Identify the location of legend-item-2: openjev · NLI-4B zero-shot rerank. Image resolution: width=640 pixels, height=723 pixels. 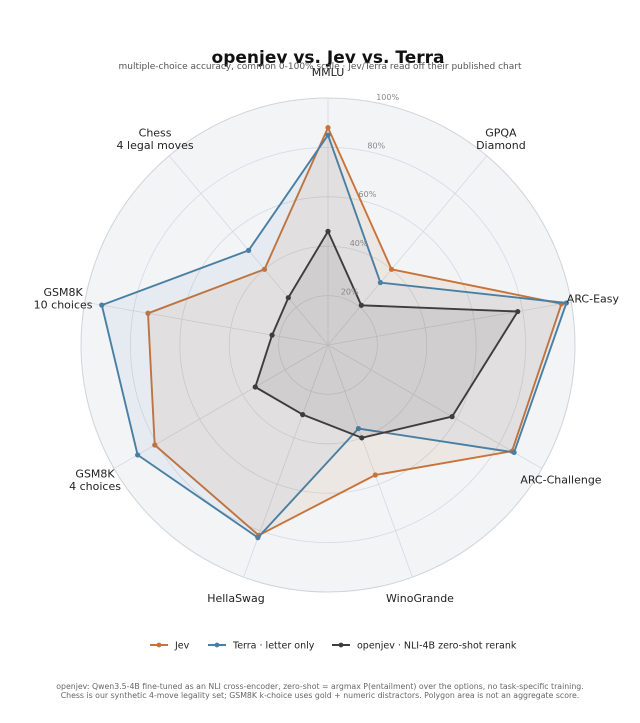
(424, 646).